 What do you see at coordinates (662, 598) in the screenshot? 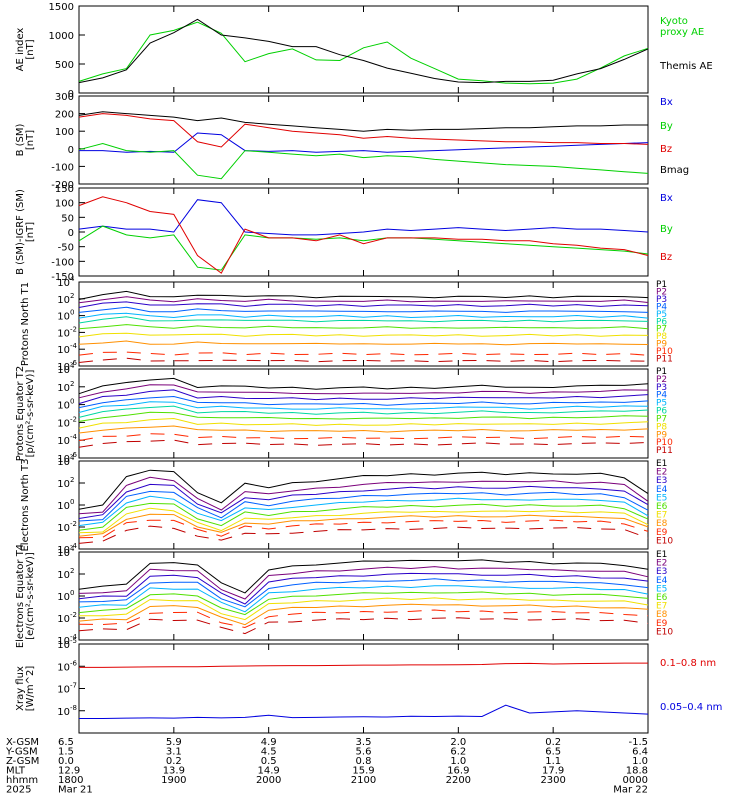
I see `channel-label: E6` at bounding box center [662, 598].